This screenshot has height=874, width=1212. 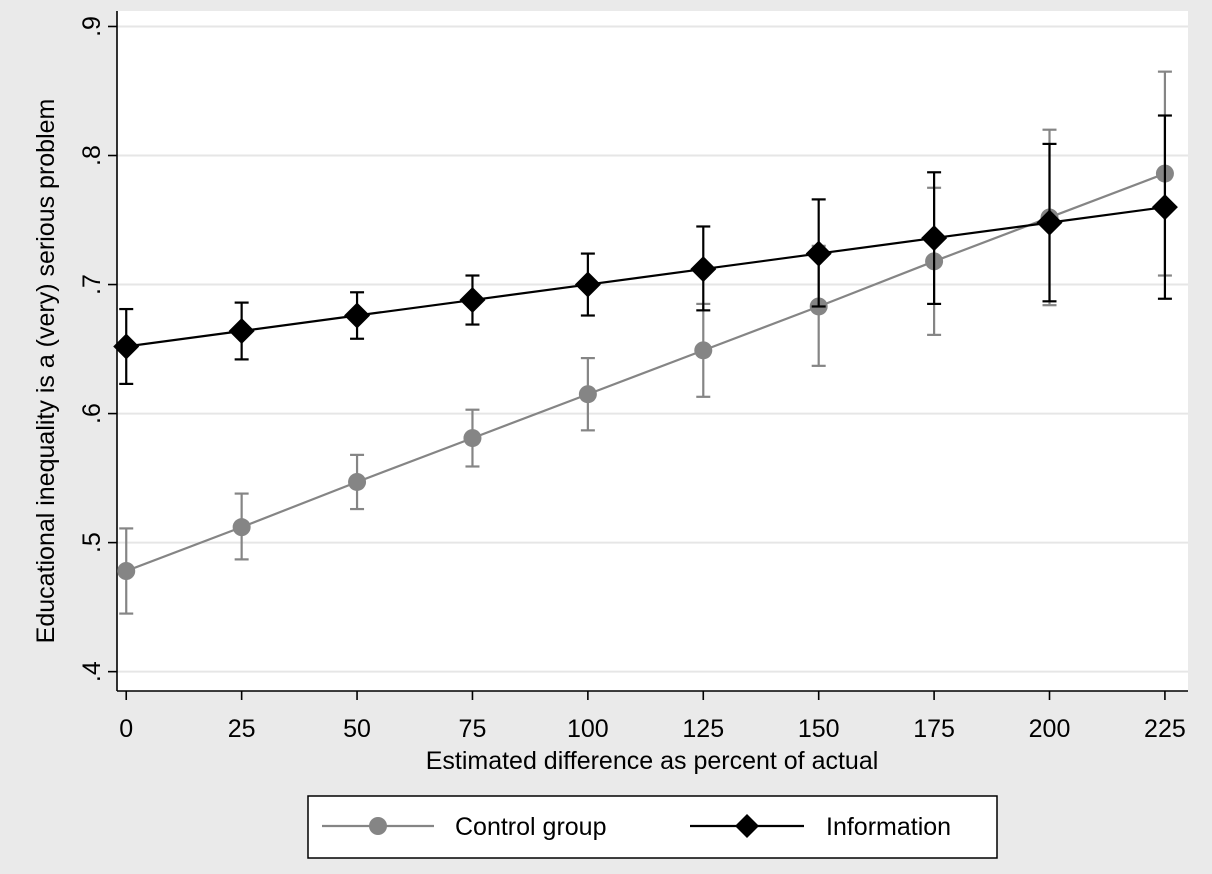 What do you see at coordinates (703, 729) in the screenshot?
I see `x-tick-label: 125` at bounding box center [703, 729].